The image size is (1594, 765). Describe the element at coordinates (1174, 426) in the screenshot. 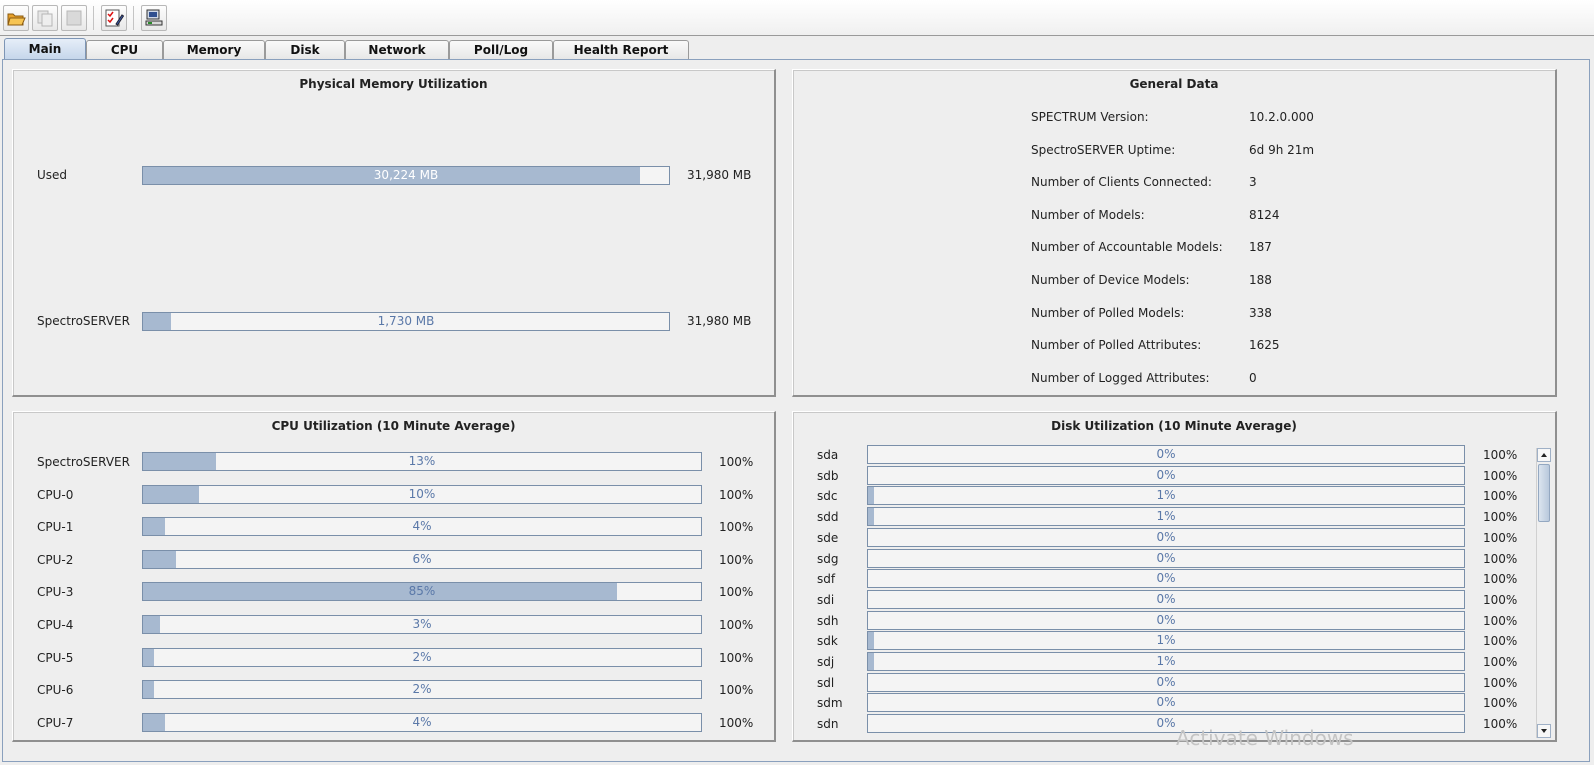

I see `panel-title: Disk Utilization (10 Minute Average)` at that location.